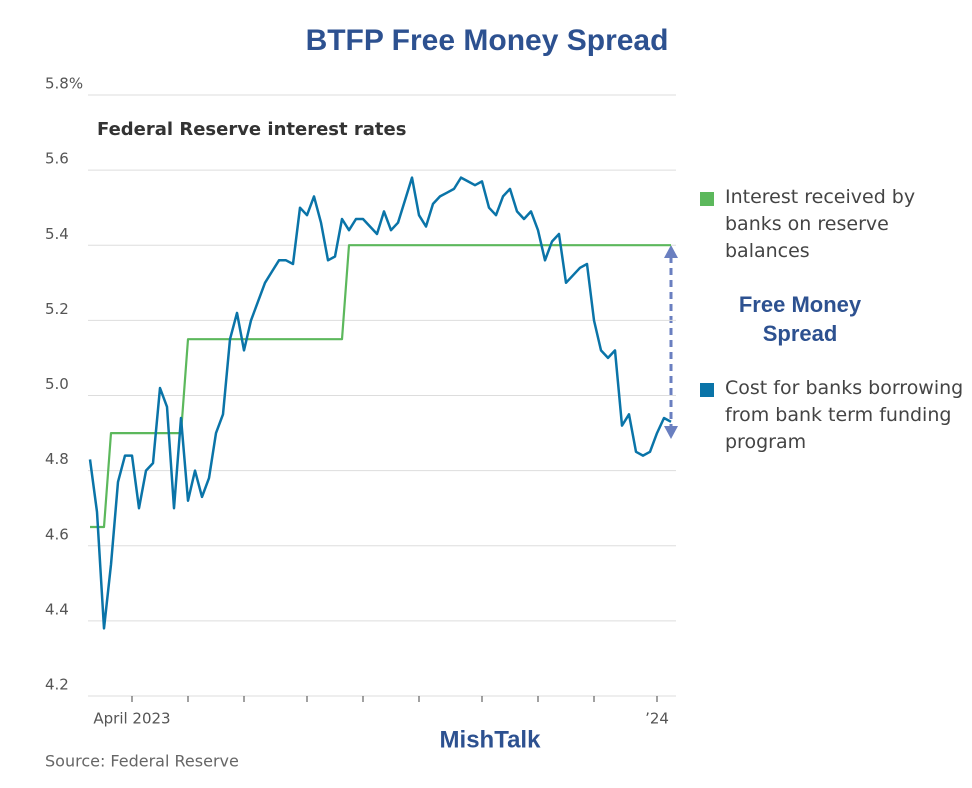 Image resolution: width=972 pixels, height=788 pixels. Describe the element at coordinates (57, 609) in the screenshot. I see `y-tick-label: 4.4` at that location.